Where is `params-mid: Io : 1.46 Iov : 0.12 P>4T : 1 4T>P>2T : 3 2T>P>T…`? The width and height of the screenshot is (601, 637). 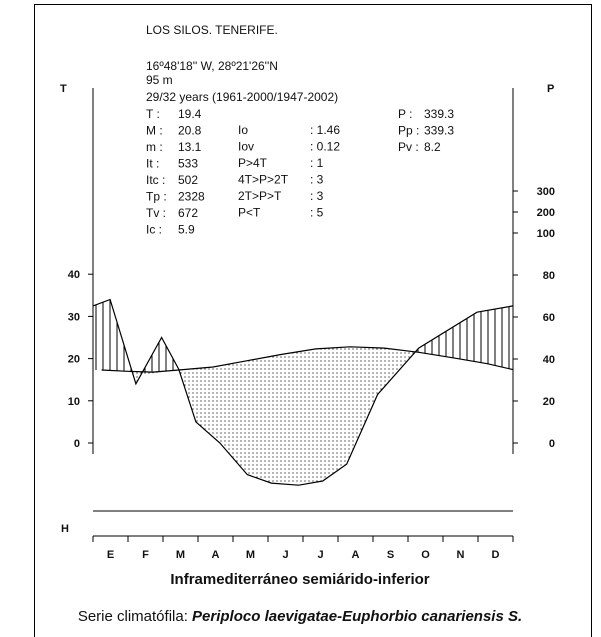
params-mid: Io : 1.46 Iov : 0.12 P>4T : 1 4T>P>2T : 3 2T>P>T… is located at coordinates (289, 171).